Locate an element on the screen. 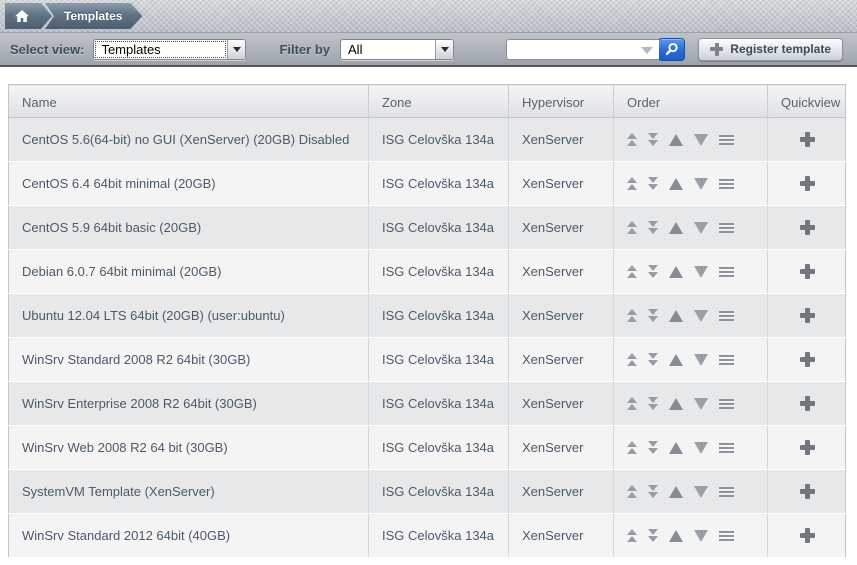 This screenshot has height=565, width=857. filter-by-label: Filter by is located at coordinates (305, 49).